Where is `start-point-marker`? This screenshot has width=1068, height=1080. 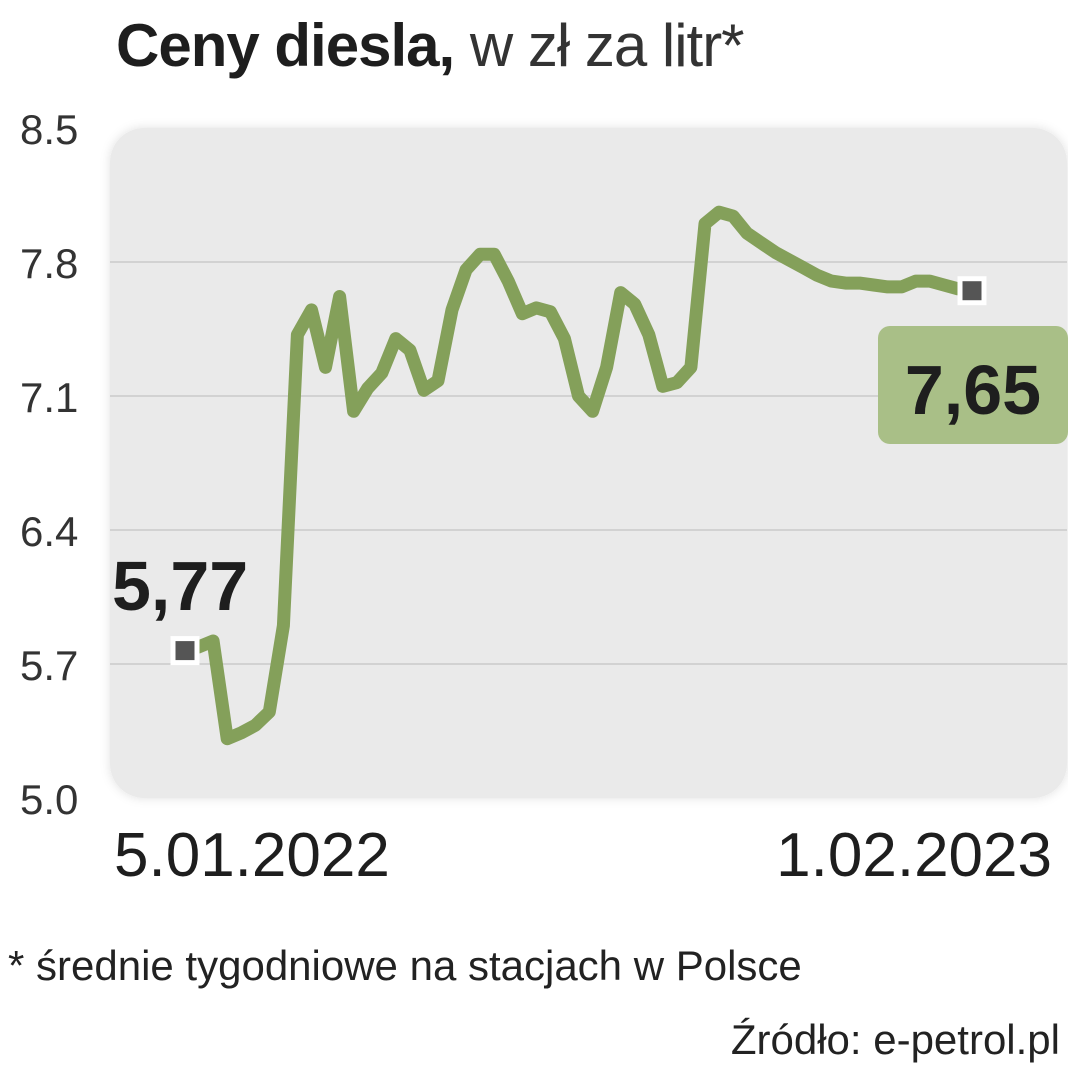 start-point-marker is located at coordinates (185, 651).